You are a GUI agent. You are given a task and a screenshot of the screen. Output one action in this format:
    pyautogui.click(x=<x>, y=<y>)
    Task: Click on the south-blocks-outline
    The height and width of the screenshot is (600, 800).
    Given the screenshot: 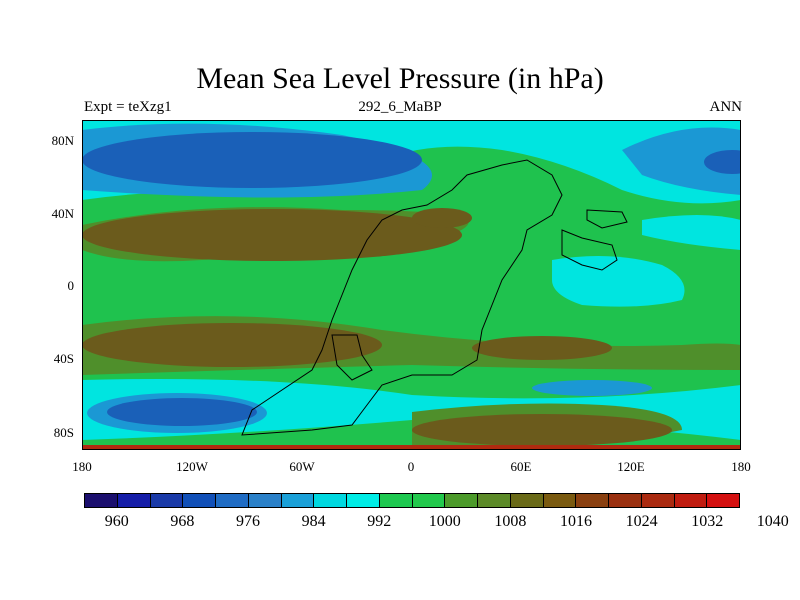 What is the action you would take?
    pyautogui.click(x=352, y=357)
    